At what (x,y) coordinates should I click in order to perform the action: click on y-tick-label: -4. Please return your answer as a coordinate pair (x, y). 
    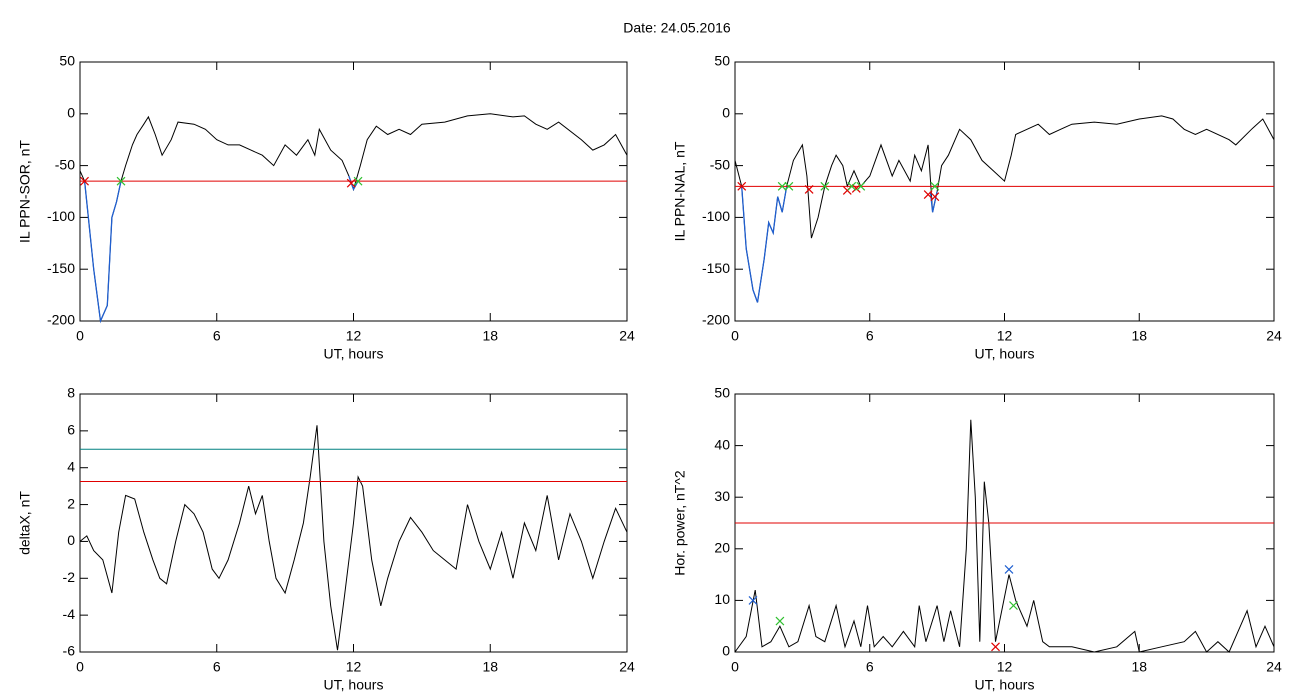
    Looking at the image, I should click on (69, 614).